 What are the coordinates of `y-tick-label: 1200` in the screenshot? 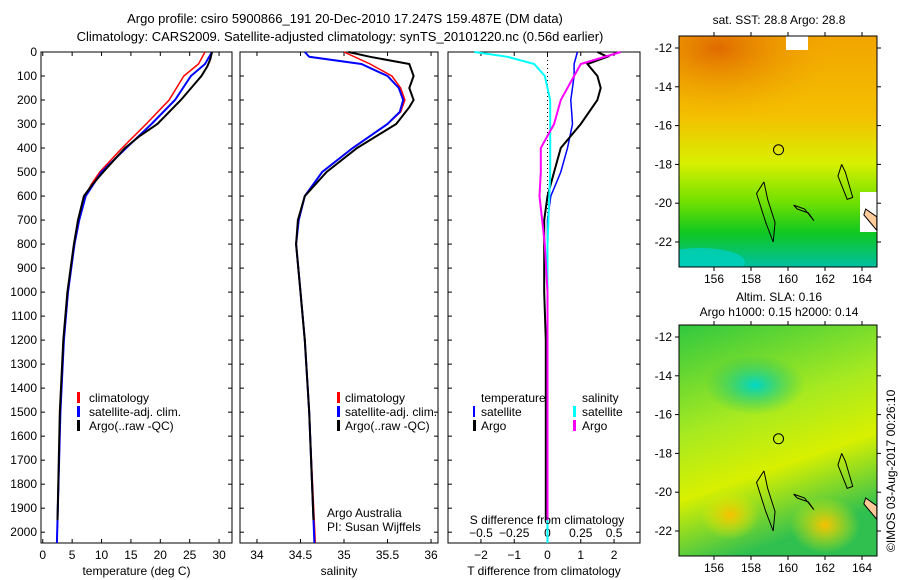 It's located at (23, 340).